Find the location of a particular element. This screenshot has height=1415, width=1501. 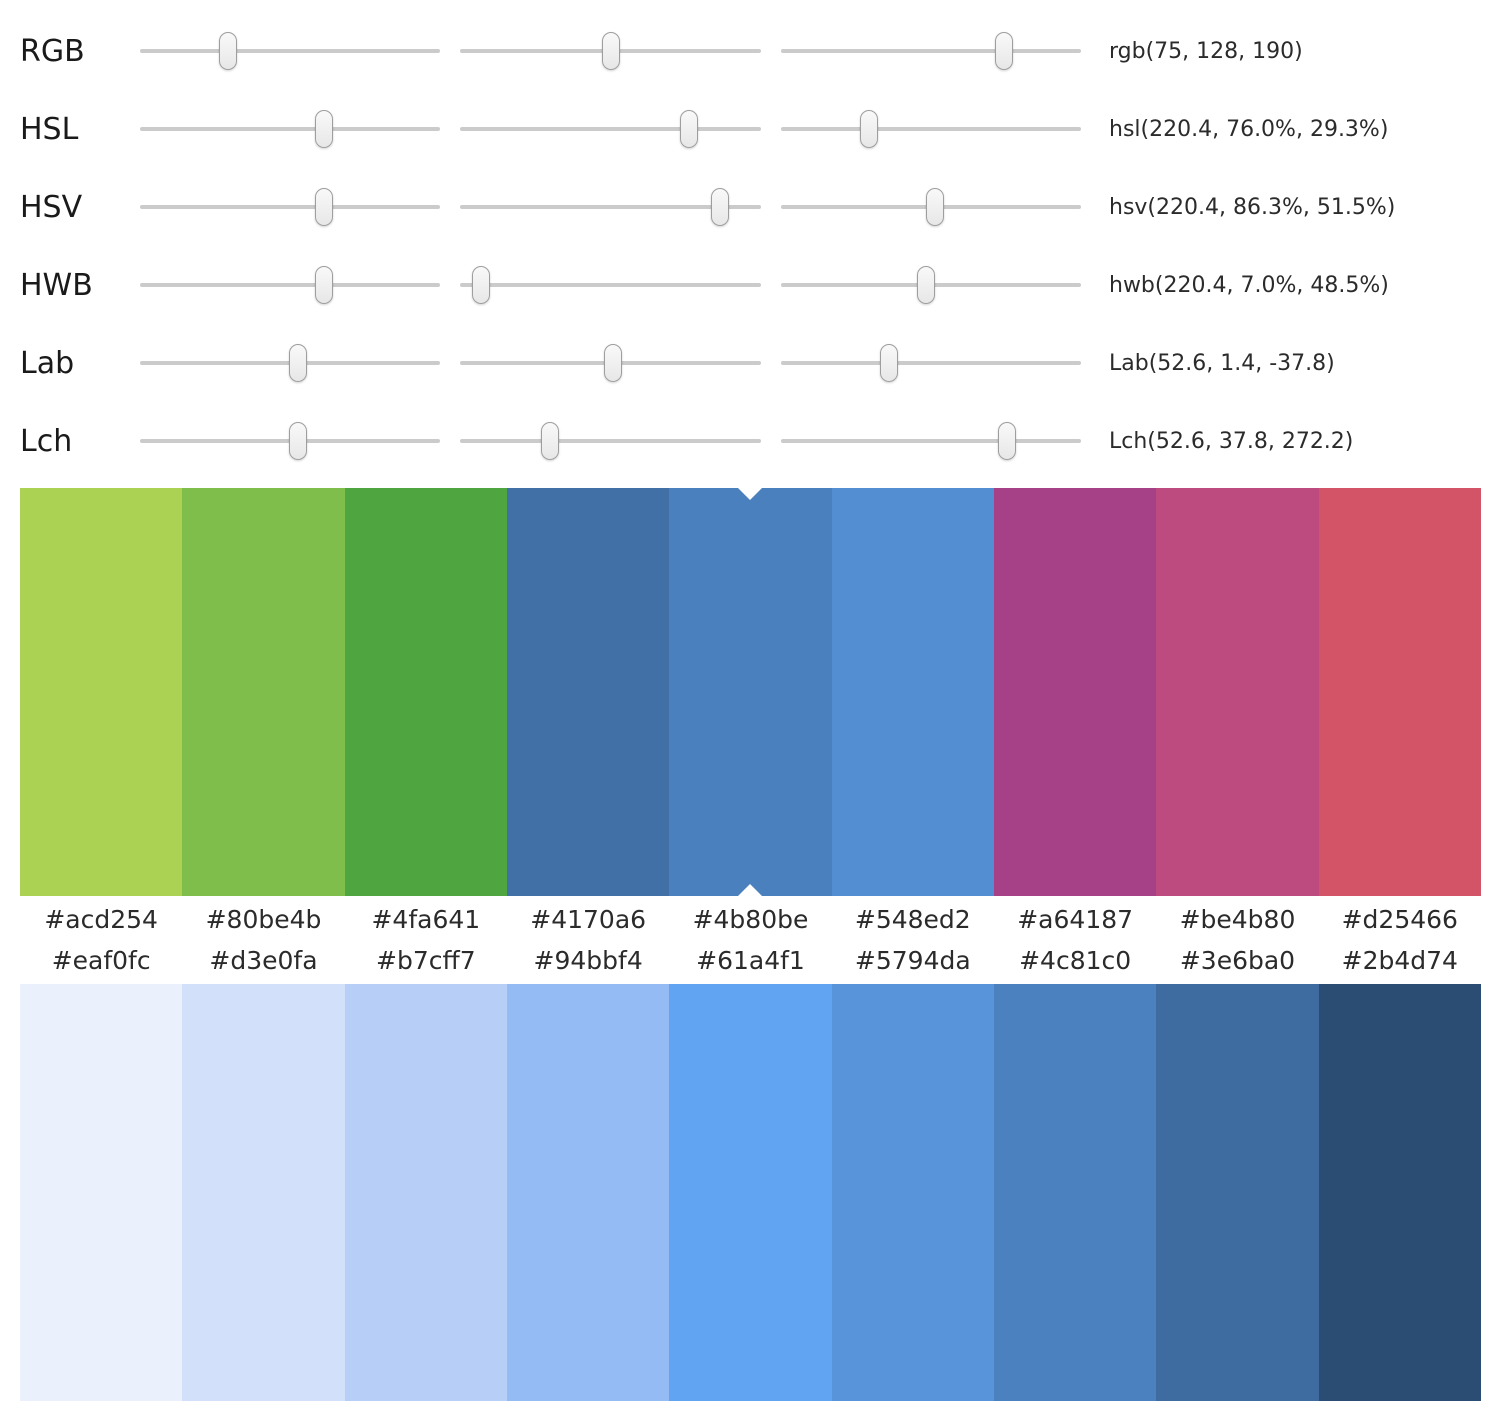

shade-hex-0: #eaf0fc is located at coordinates (101, 960).